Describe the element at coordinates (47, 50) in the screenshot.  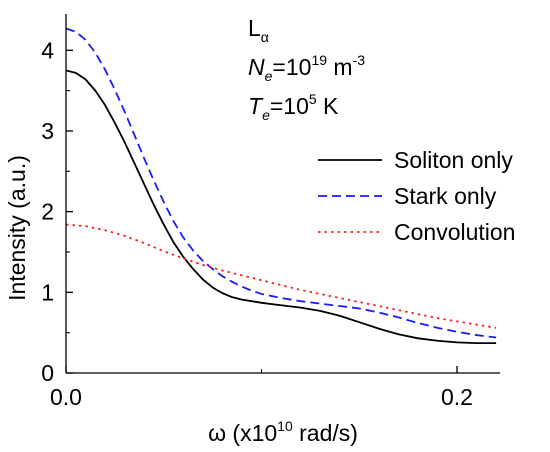
I see `y-tick-label: 4` at that location.